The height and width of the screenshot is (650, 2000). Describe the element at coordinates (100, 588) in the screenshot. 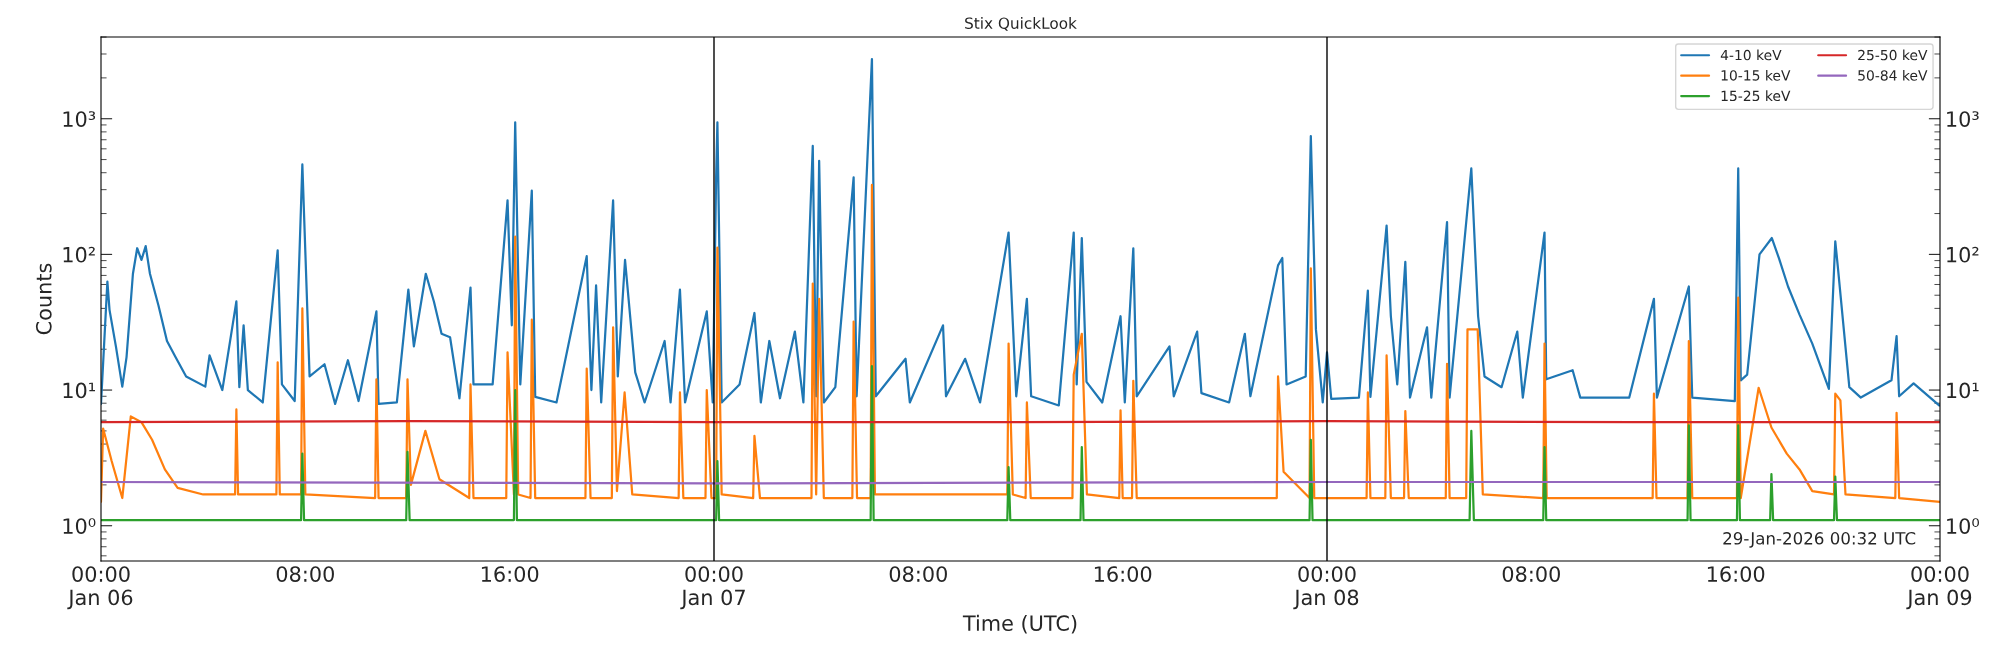

I see `x-tick-label: 00:00 Jan 06` at that location.